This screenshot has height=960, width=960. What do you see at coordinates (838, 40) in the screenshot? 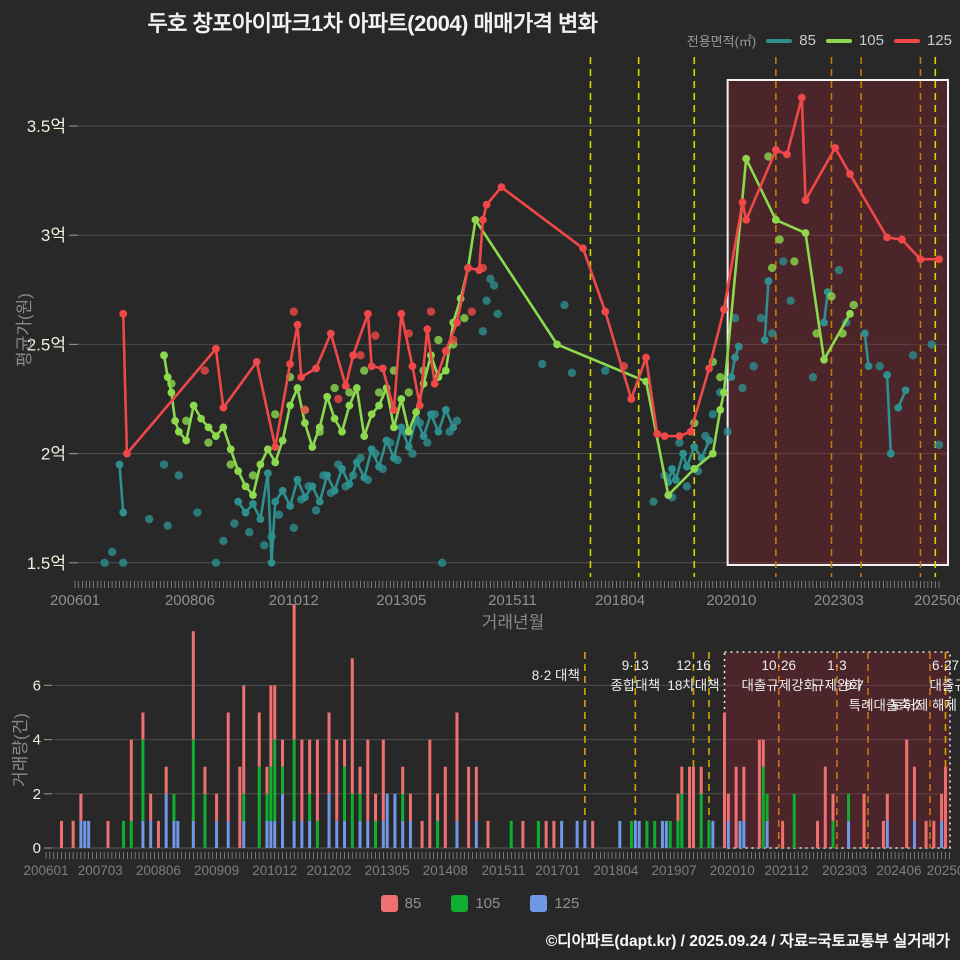
I see `series-105-swatch-icon` at bounding box center [838, 40].